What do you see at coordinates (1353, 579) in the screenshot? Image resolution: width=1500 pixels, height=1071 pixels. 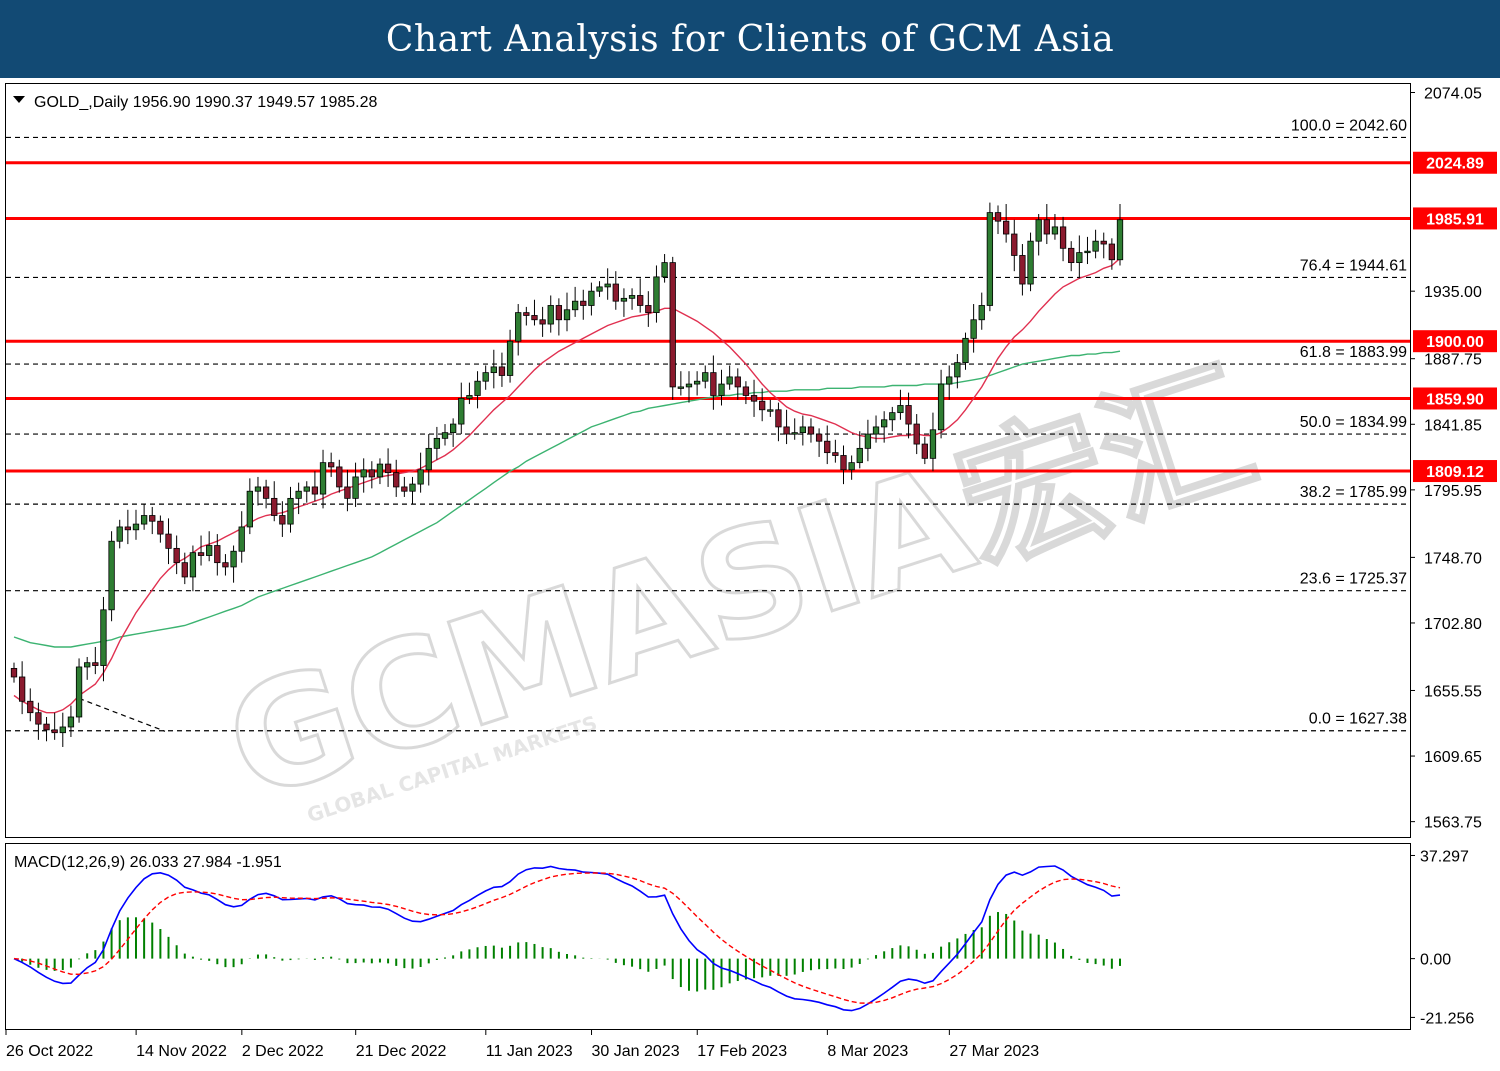 I see `fib-label: 23.6 = 1725.37` at bounding box center [1353, 579].